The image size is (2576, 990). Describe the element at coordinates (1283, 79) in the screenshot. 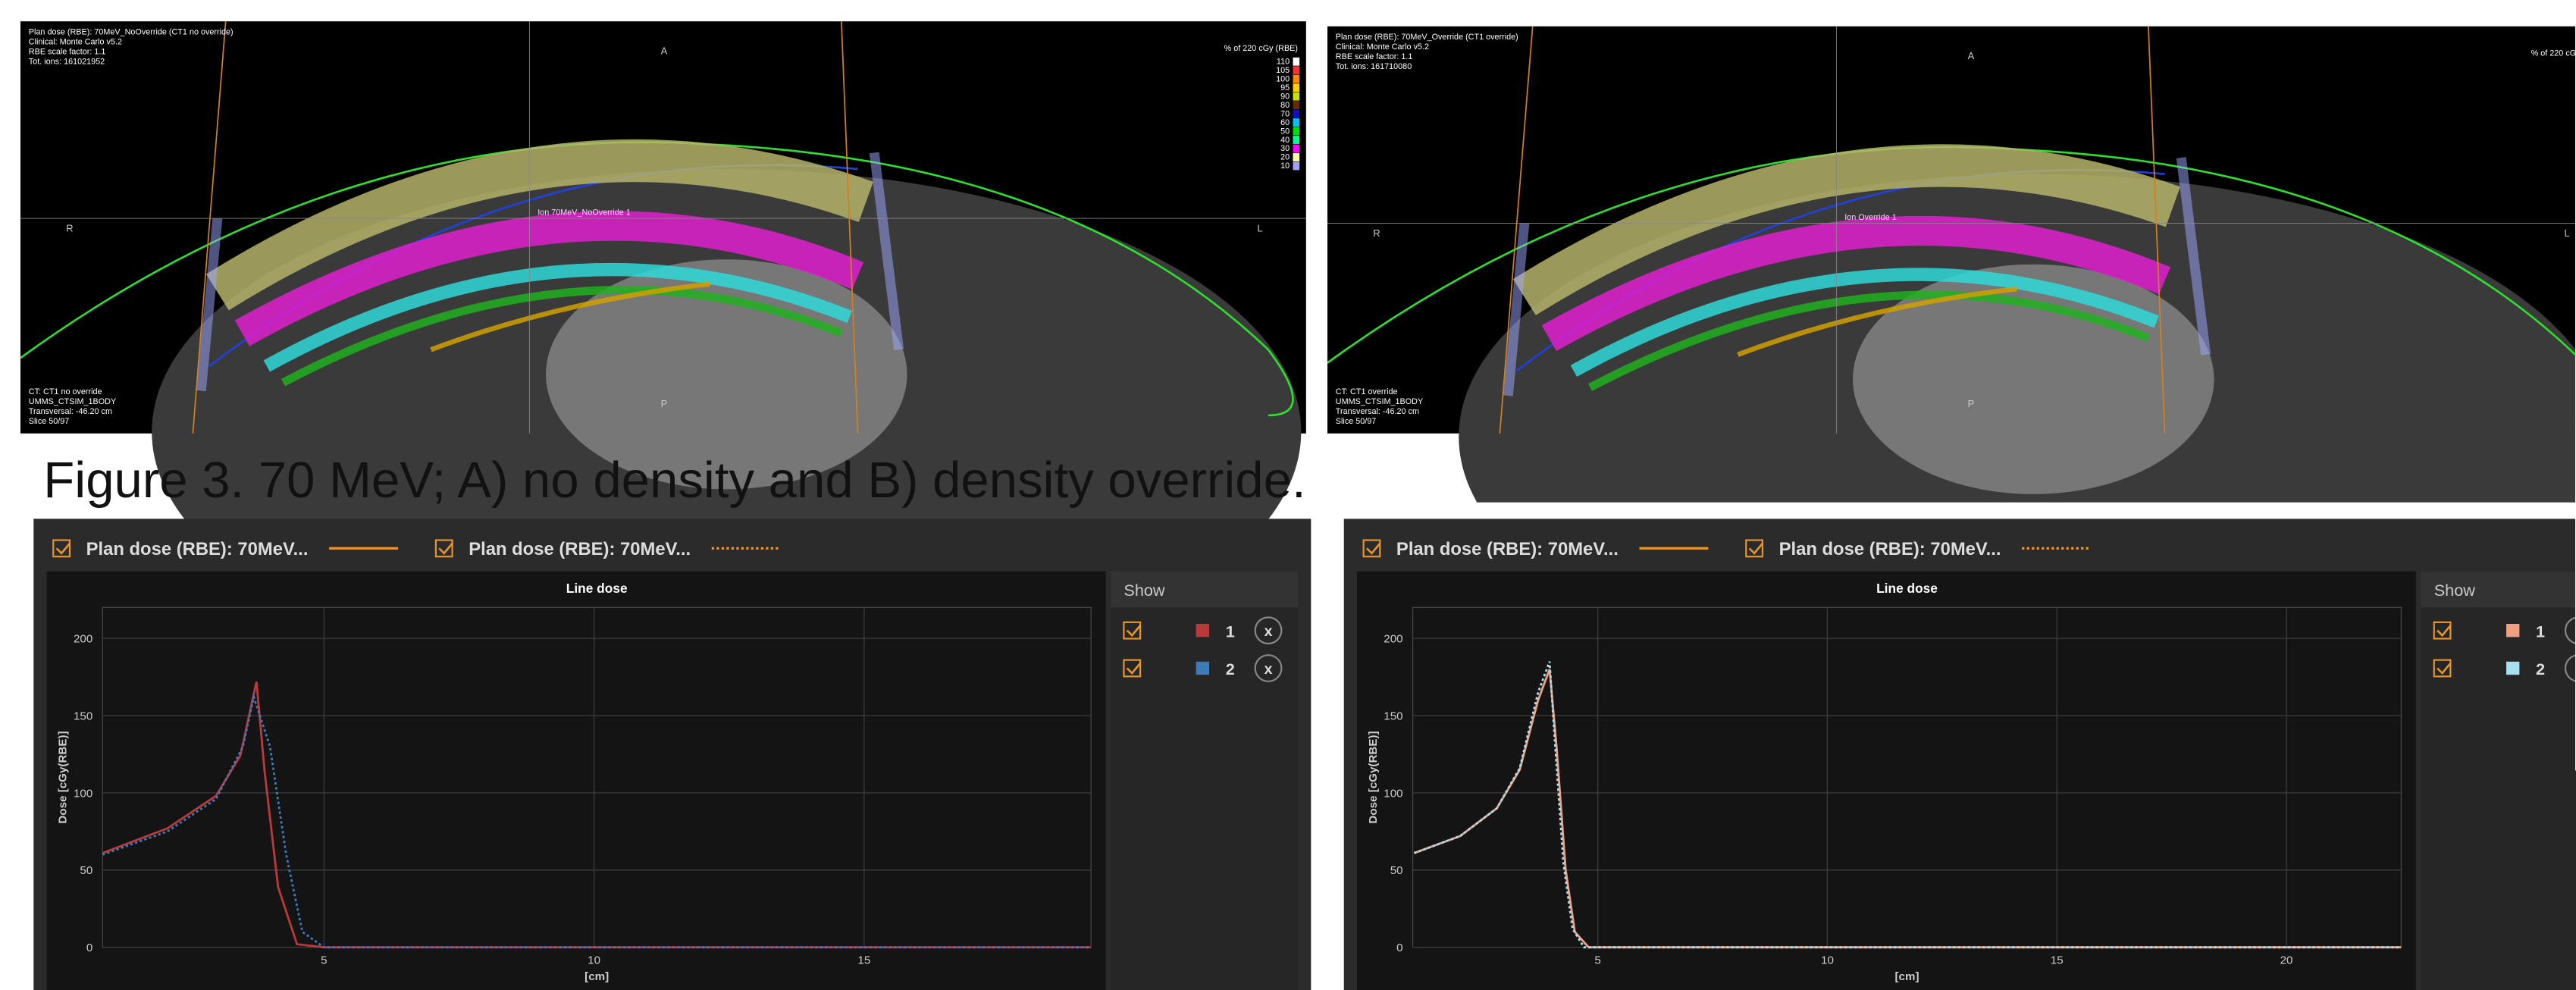

I see `dose-level: 100` at that location.